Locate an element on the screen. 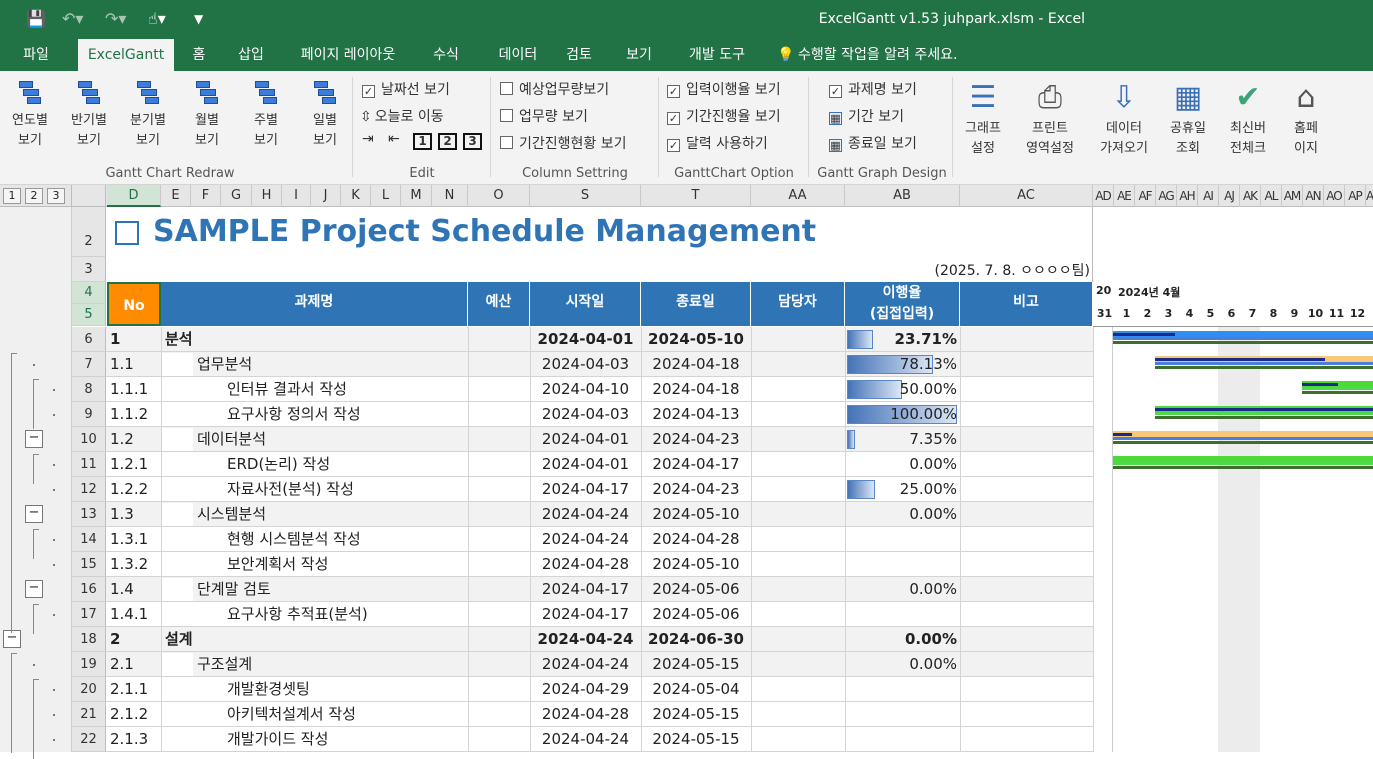 This screenshot has width=1373, height=759. column-option-checkbox-1: 예상업무량보기 is located at coordinates (554, 89).